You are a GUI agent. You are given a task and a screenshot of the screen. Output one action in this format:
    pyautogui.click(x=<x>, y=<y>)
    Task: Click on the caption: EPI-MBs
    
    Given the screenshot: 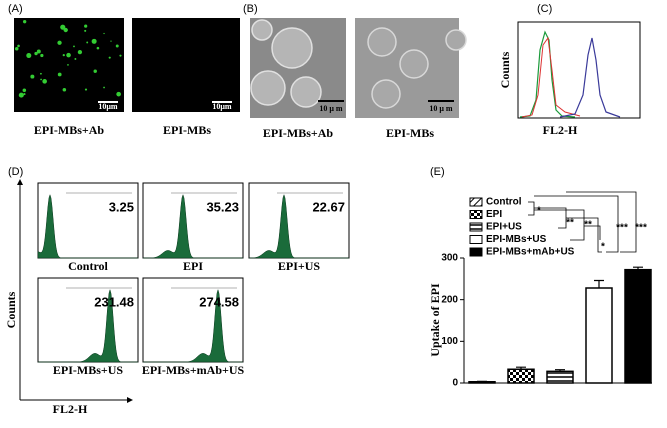 What is the action you would take?
    pyautogui.click(x=410, y=133)
    